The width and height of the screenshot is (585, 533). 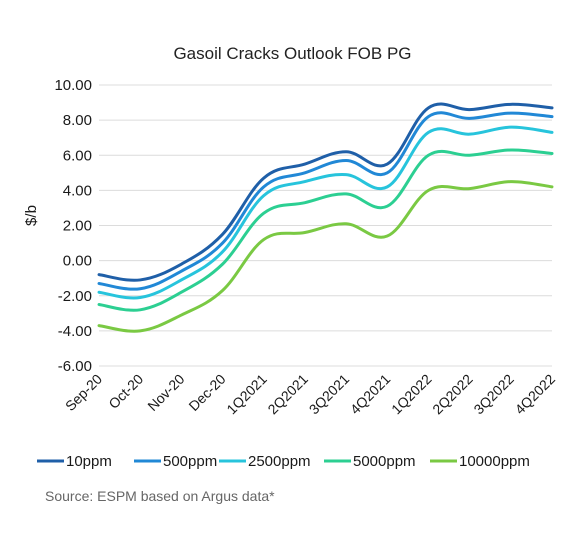 I want to click on y-tick-label: -6.00, so click(x=75, y=366).